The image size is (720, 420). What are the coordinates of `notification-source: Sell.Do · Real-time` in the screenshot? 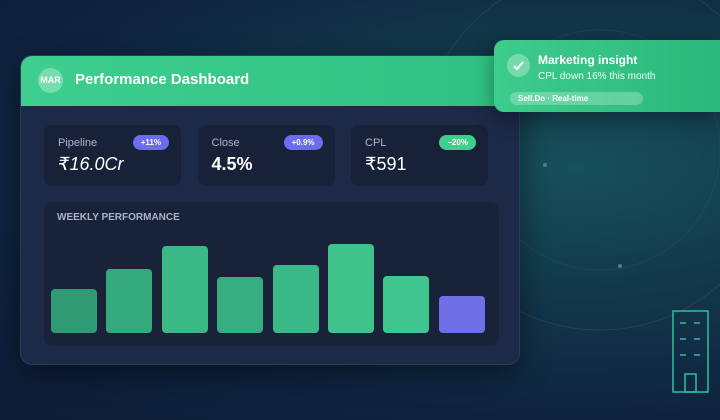 It's located at (576, 98).